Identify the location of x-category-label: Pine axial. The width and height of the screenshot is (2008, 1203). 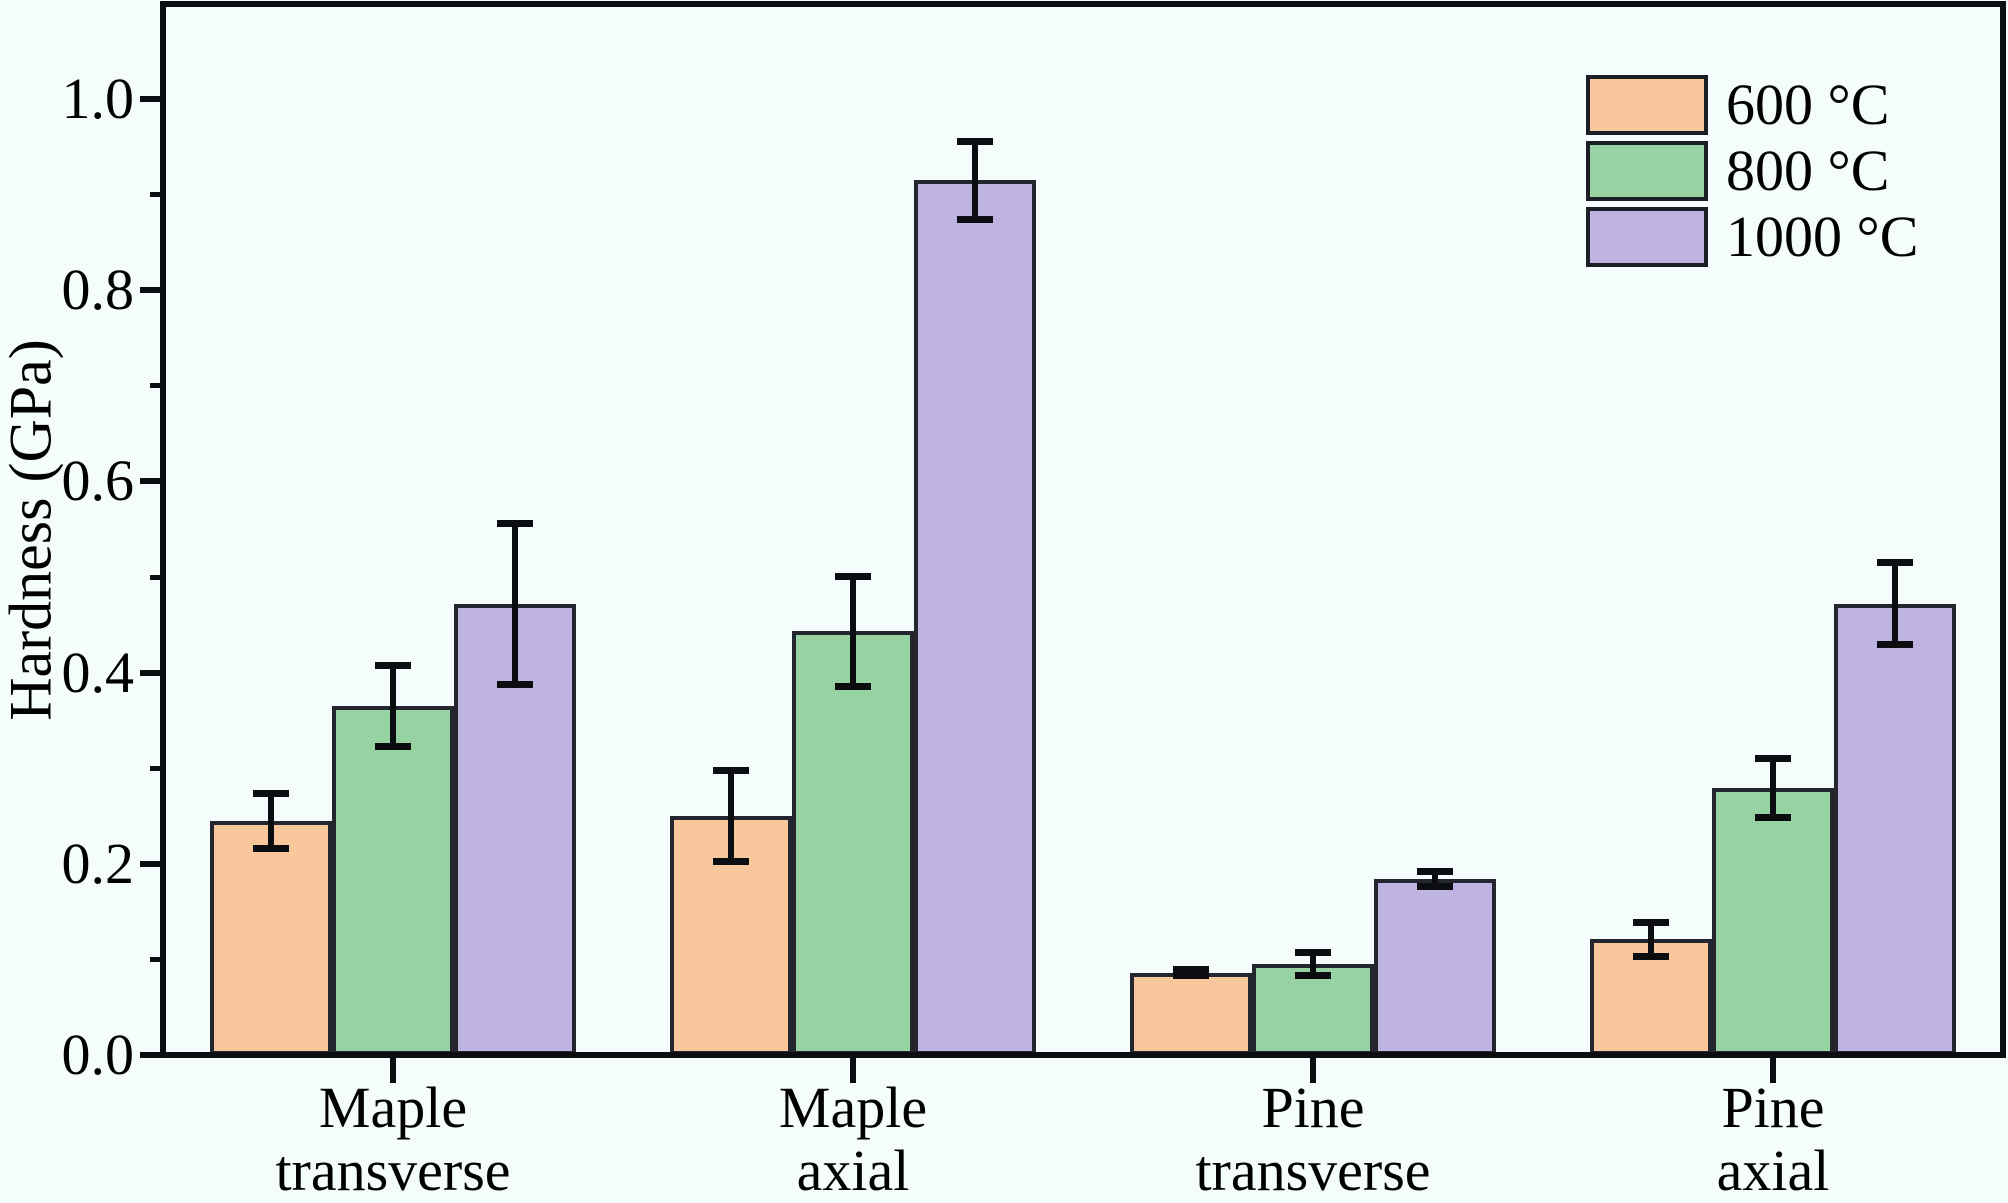
(1773, 1139).